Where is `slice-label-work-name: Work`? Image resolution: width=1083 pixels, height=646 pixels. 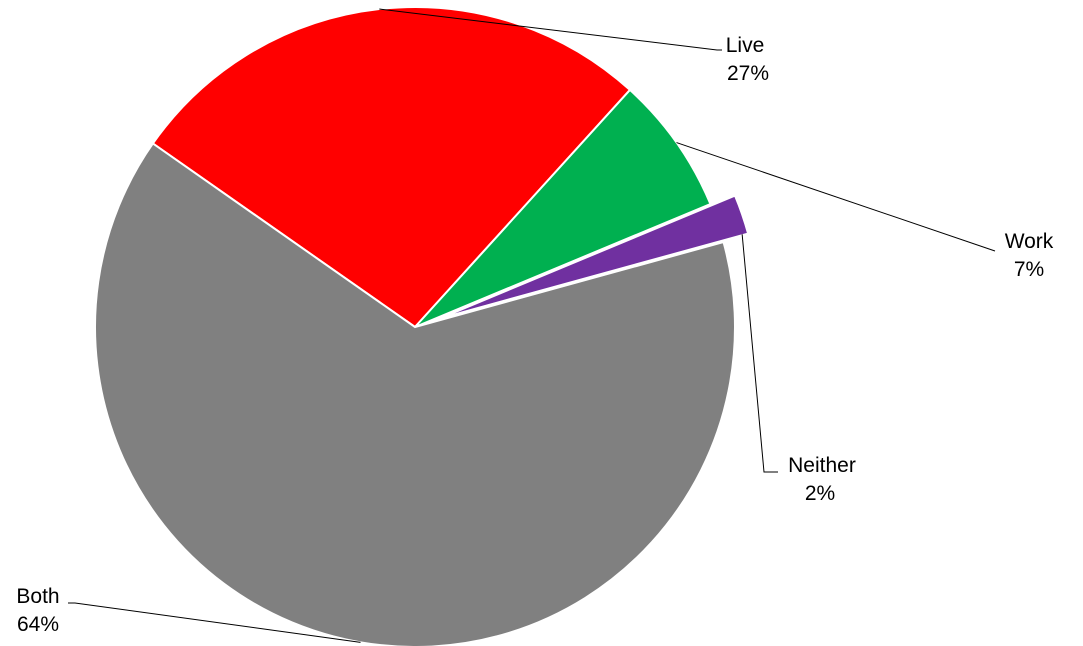 slice-label-work-name: Work is located at coordinates (1029, 241).